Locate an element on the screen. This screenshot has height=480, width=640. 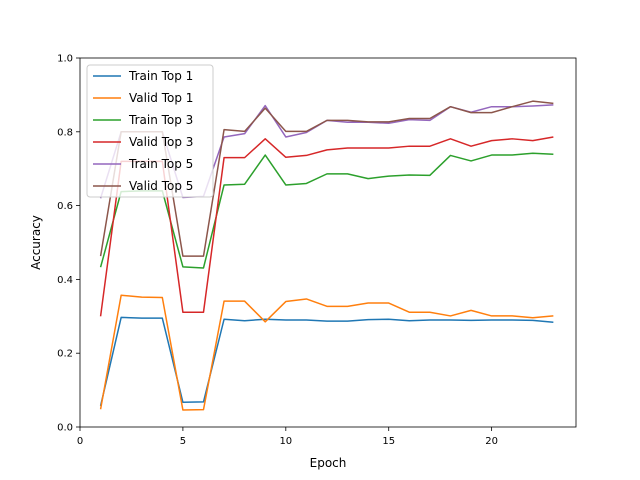
x-tick-label: 0 is located at coordinates (80, 441).